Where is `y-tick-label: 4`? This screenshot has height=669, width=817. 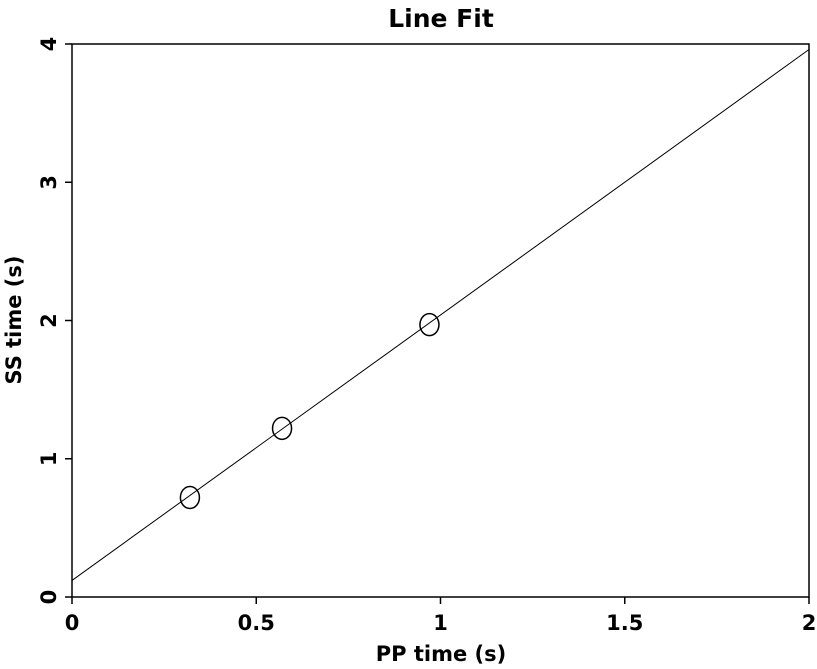 y-tick-label: 4 is located at coordinates (49, 44).